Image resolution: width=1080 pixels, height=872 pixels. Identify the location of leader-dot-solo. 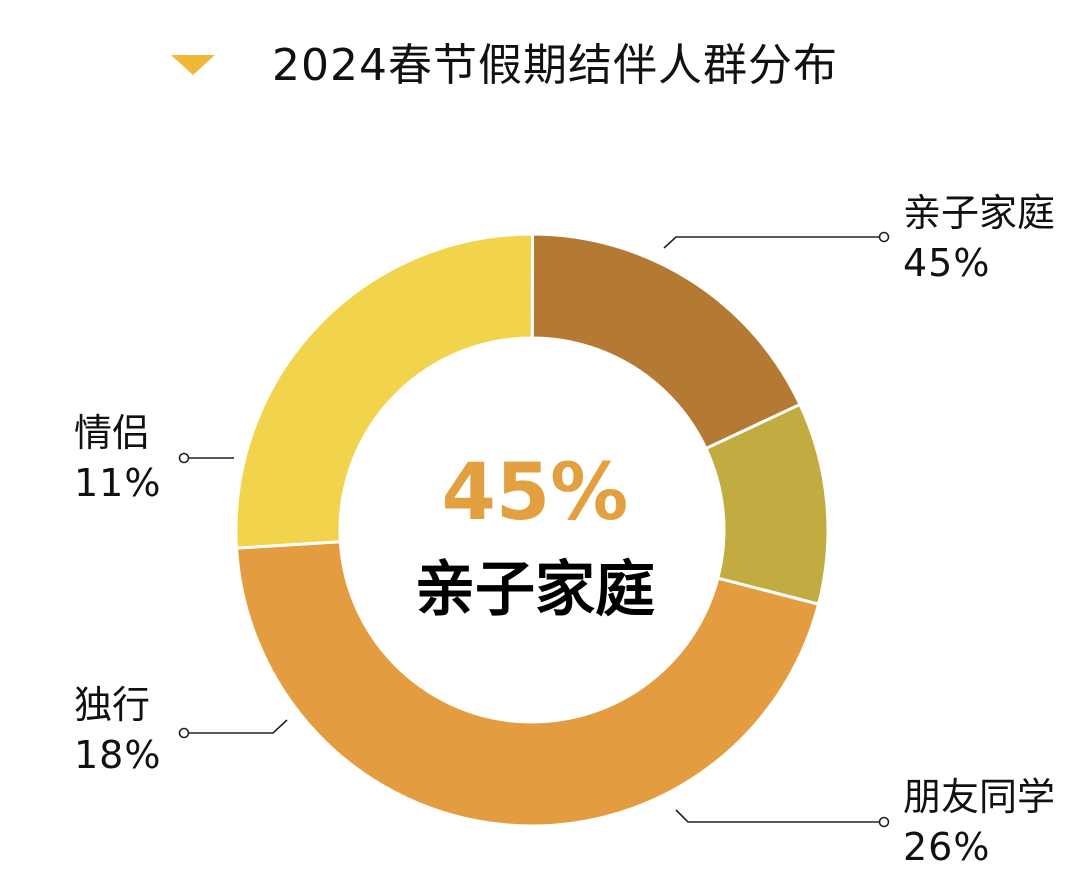
(184, 733).